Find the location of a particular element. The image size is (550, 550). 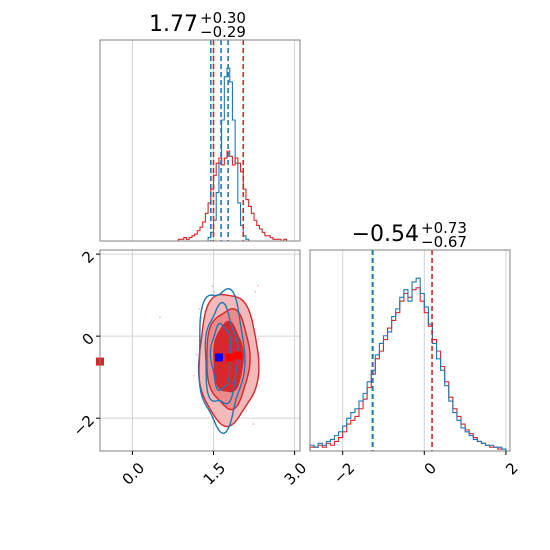

x-tick-label: −2 is located at coordinates (344, 473).